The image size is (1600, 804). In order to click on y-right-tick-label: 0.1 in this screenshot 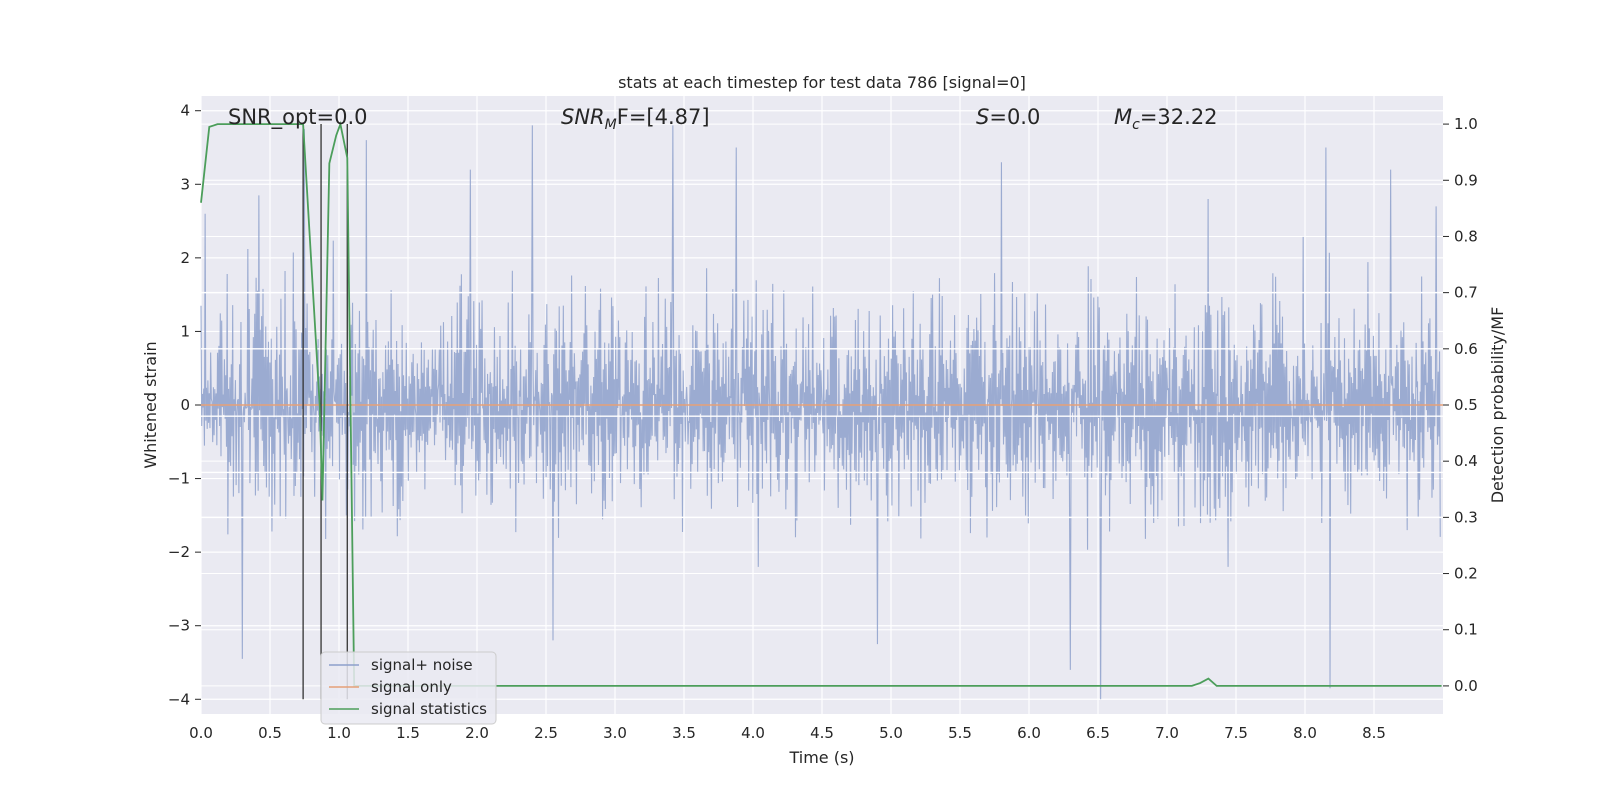, I will do `click(1466, 630)`.